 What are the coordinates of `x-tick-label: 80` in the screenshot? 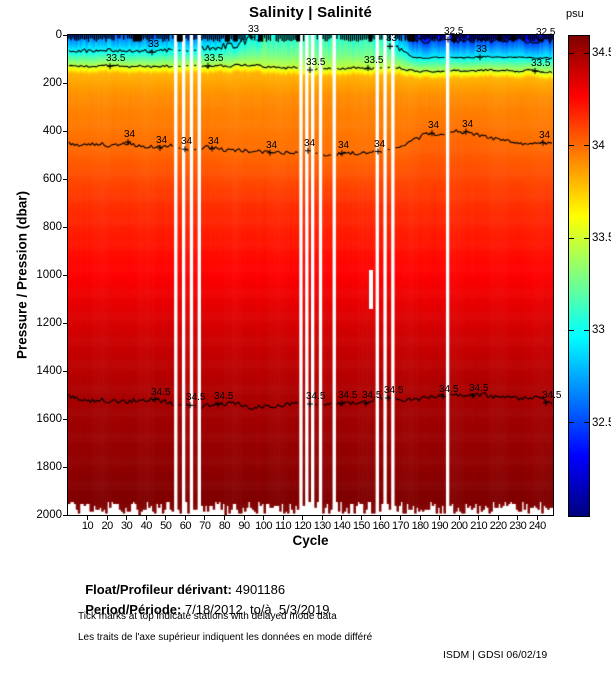 It's located at (224, 526).